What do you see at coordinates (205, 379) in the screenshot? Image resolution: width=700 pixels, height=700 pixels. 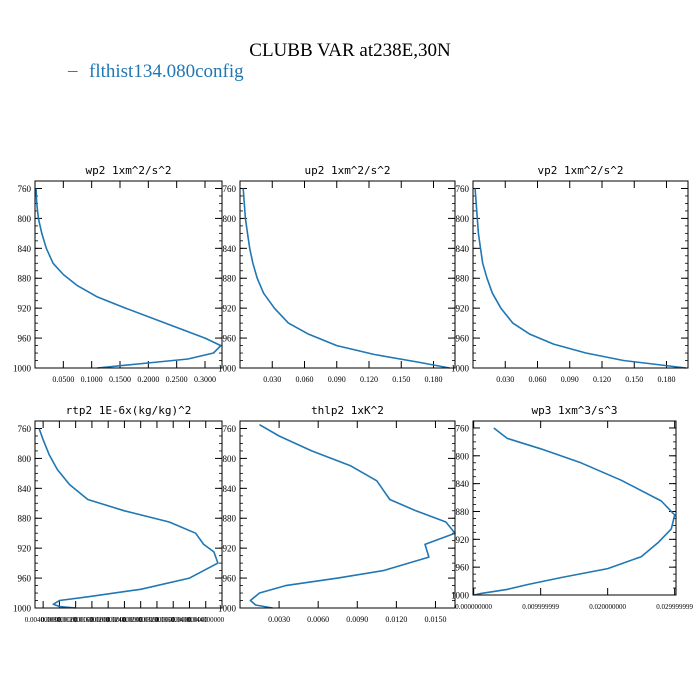 I see `x-tick-label: 0.3000` at bounding box center [205, 379].